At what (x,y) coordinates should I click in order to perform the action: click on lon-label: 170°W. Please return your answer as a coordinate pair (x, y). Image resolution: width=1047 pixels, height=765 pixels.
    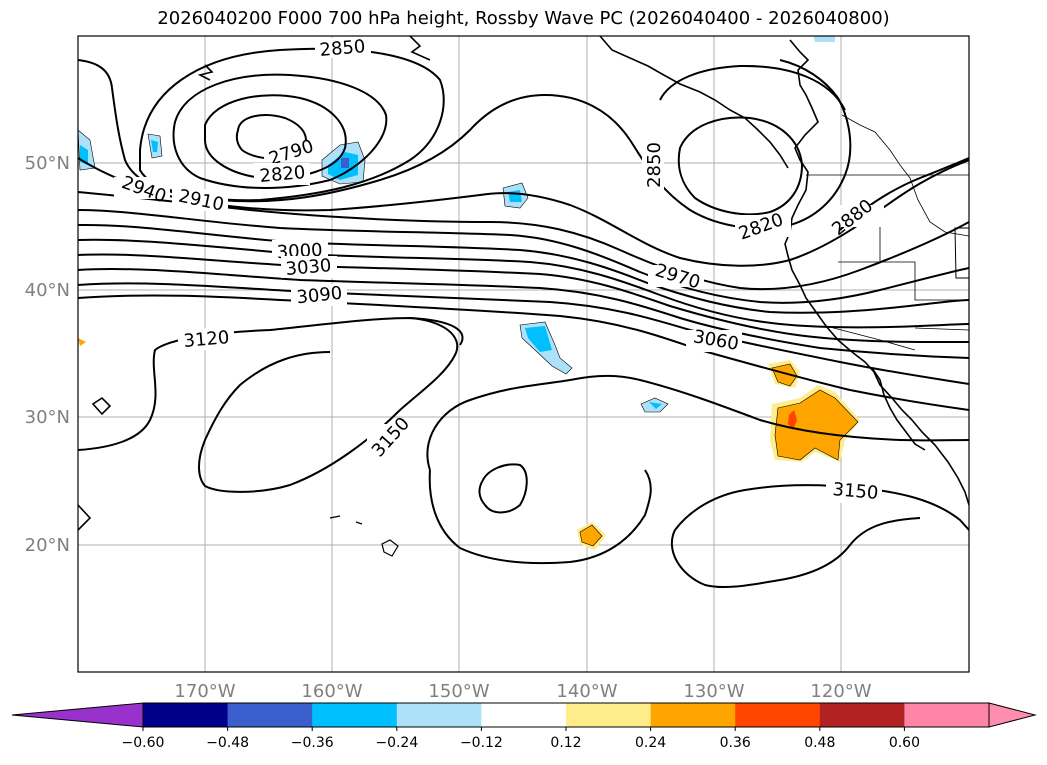
    Looking at the image, I should click on (204, 691).